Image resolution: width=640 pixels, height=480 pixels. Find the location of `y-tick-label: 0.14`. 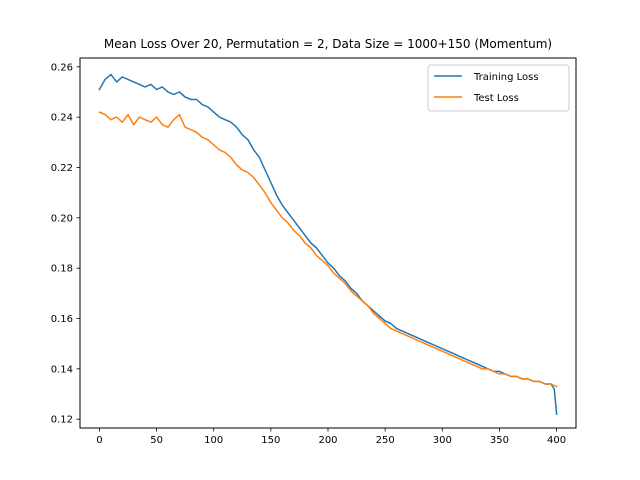

y-tick-label: 0.14 is located at coordinates (62, 369).